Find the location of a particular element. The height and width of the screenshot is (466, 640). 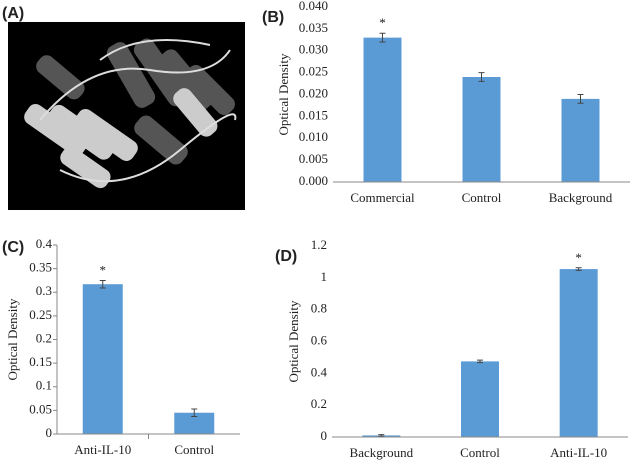

y-tick-label: 0.000 is located at coordinates (313, 180).